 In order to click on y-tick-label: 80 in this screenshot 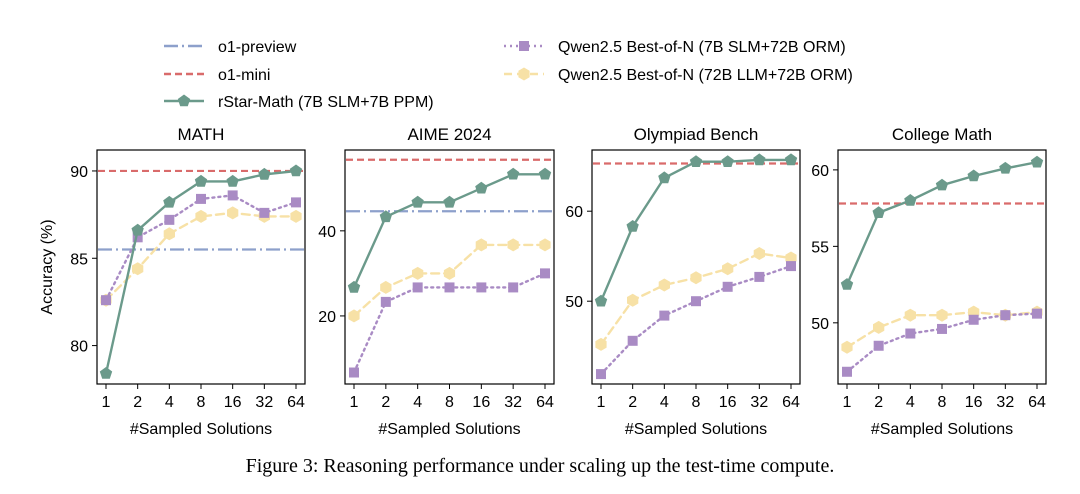, I will do `click(79, 347)`.